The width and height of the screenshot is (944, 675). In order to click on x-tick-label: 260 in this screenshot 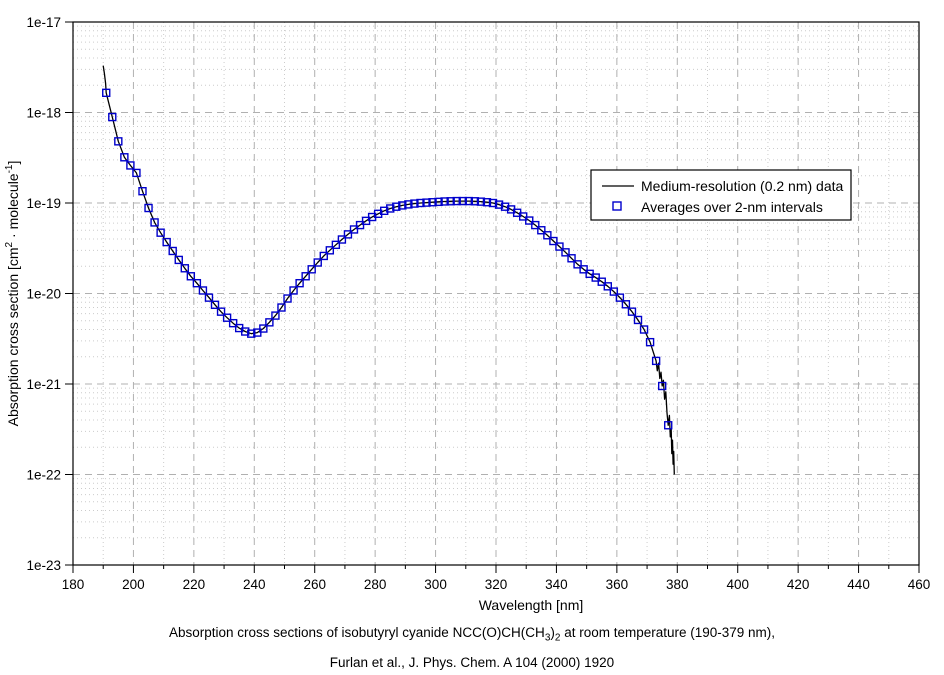, I will do `click(314, 584)`.